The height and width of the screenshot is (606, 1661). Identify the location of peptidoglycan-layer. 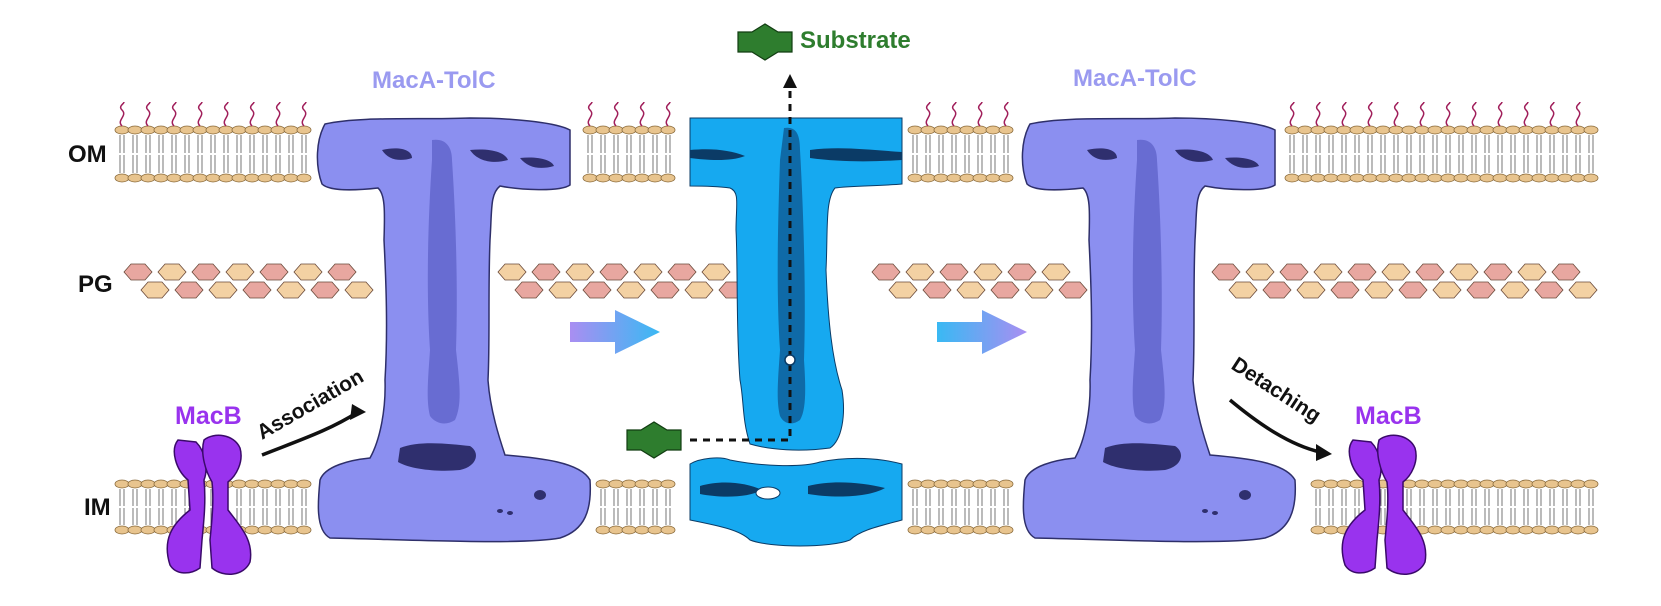
(860, 281).